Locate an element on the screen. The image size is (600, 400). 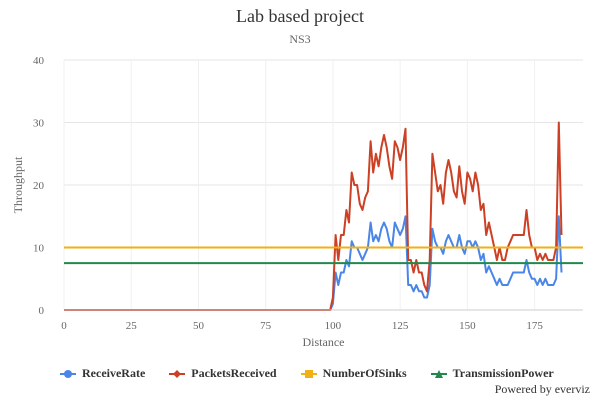
y-axis-ticks: 0 10 20 30 40 is located at coordinates (39, 186).